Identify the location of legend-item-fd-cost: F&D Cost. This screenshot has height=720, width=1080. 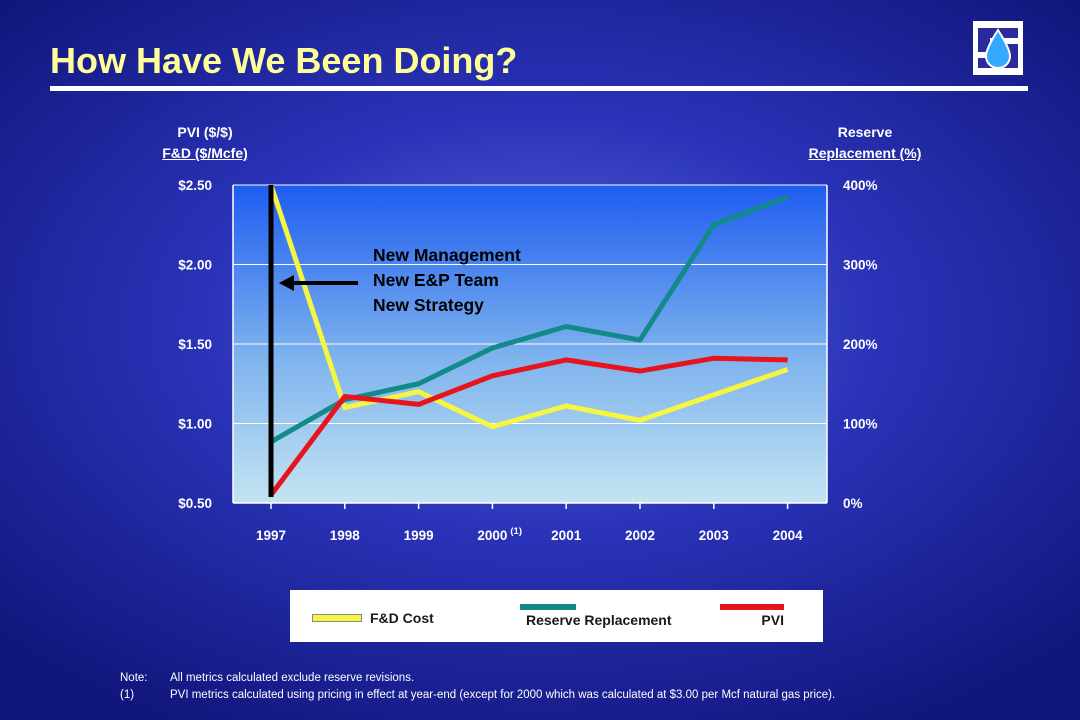
(373, 618).